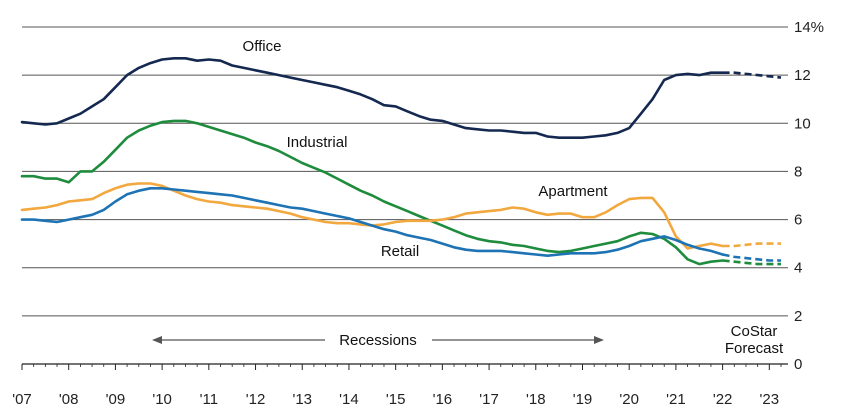  I want to click on x-tick-label: '16, so click(443, 399).